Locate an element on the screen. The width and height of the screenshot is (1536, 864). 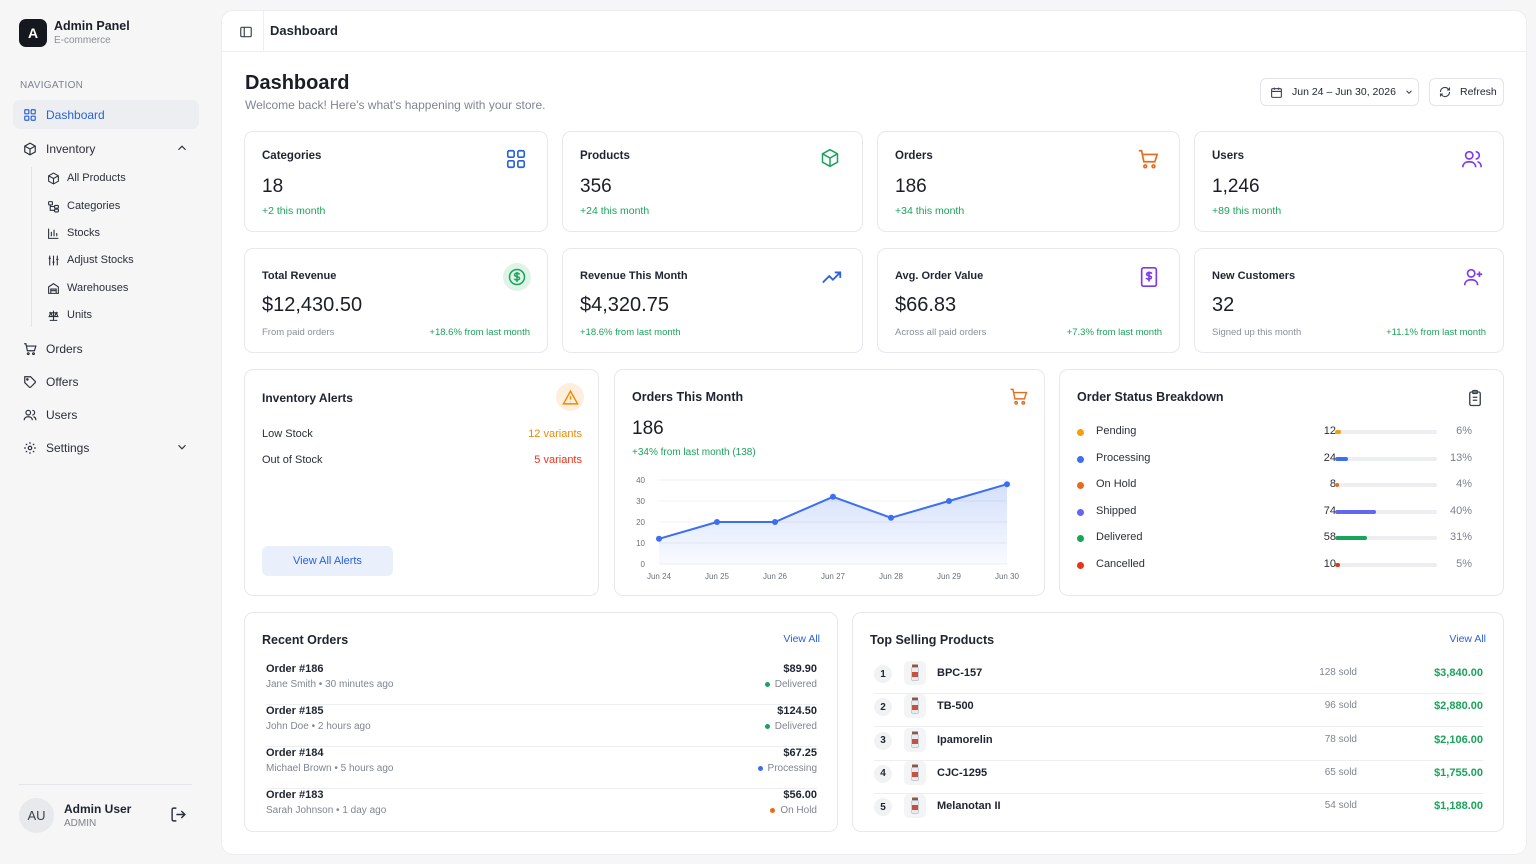
sidebar-item-dashboard: Dashboard is located at coordinates (106, 114).